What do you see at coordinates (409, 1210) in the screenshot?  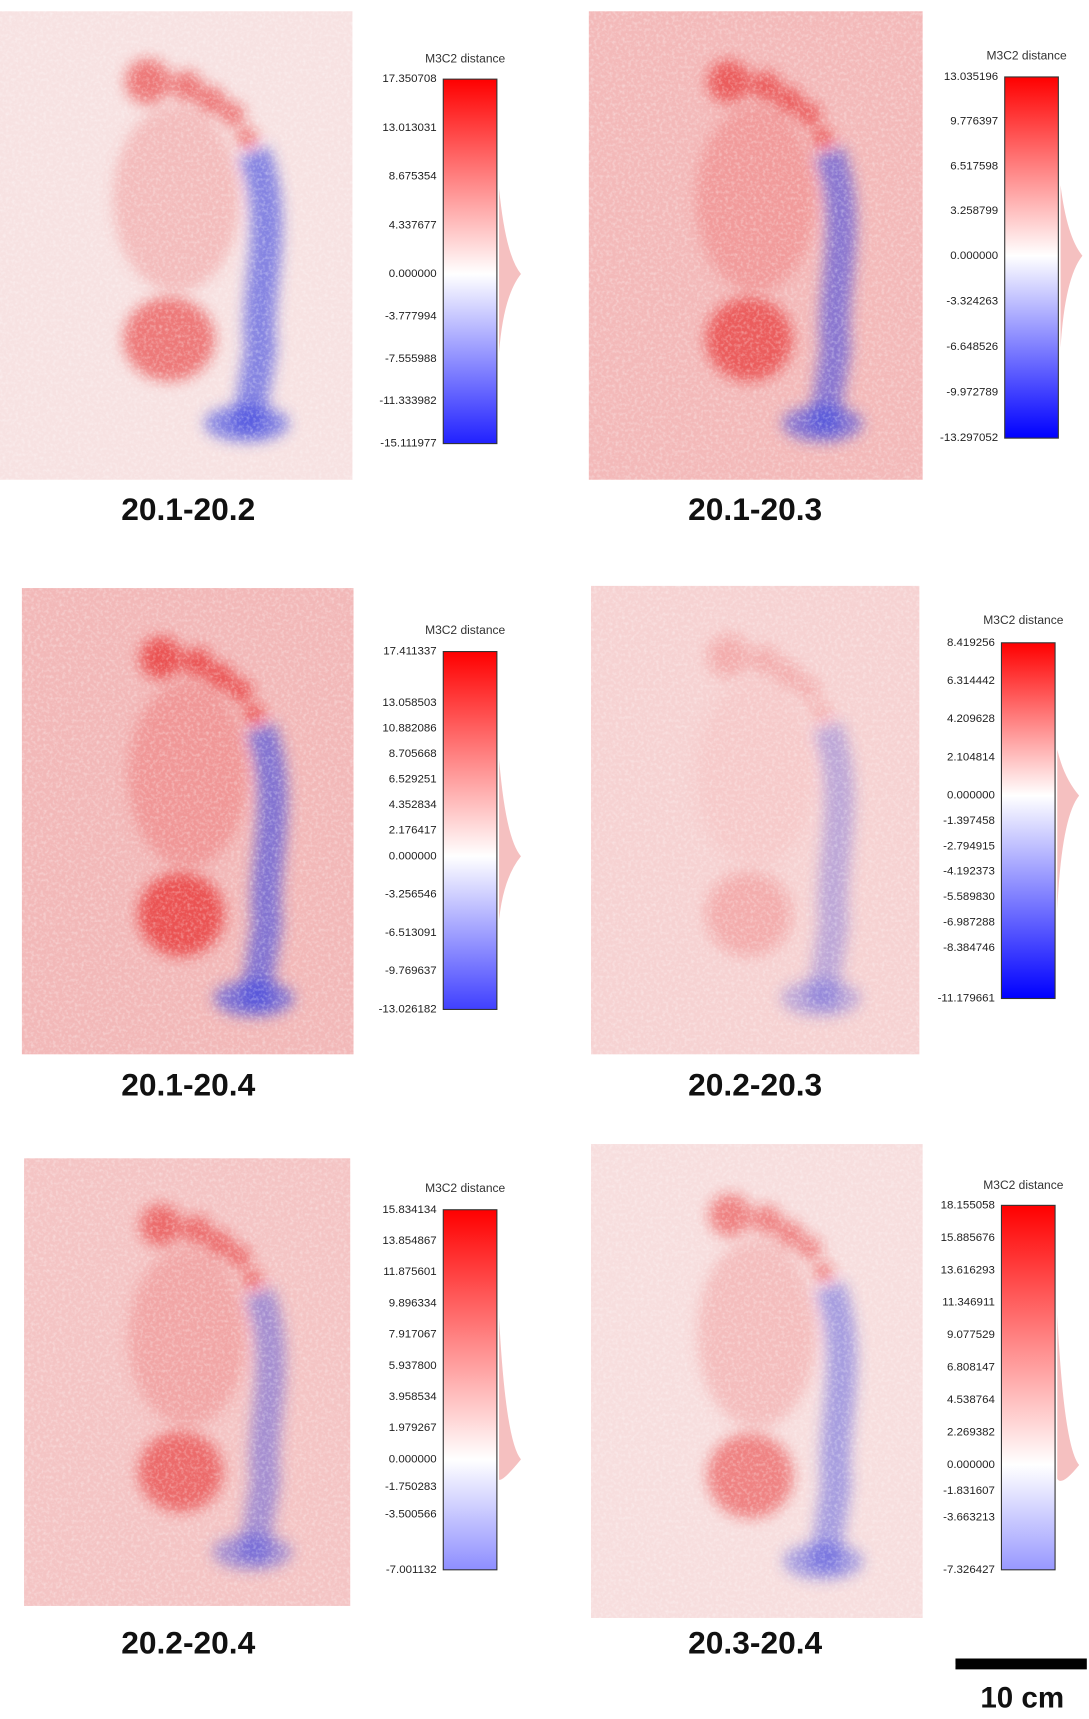 I see `tick-label: 15.834134` at bounding box center [409, 1210].